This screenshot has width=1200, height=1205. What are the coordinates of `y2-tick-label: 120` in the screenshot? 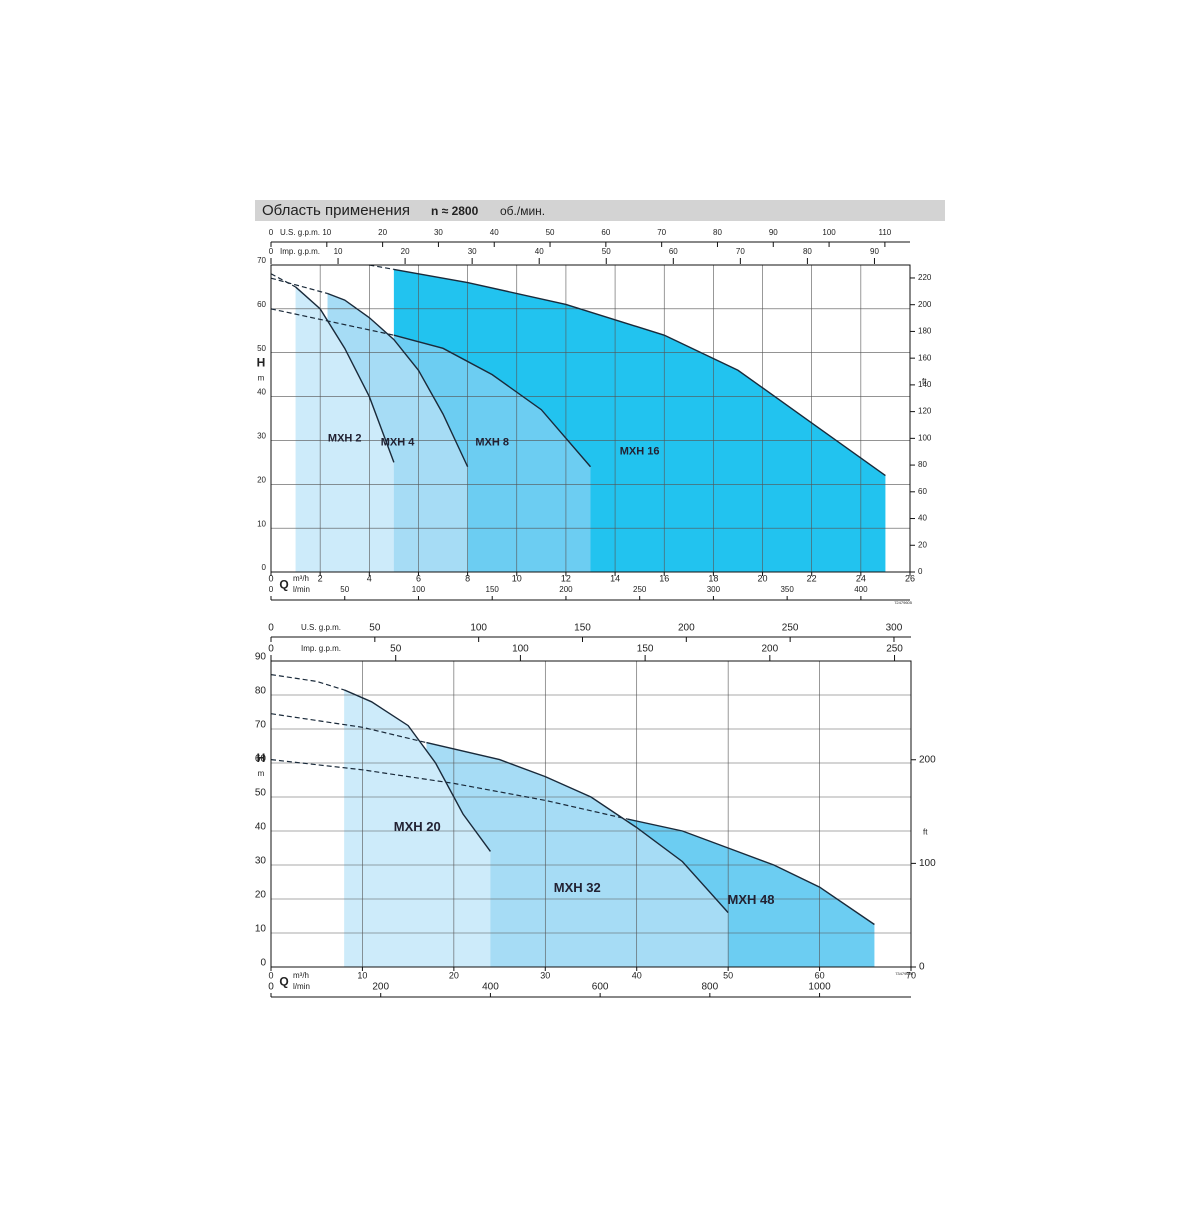 It's located at (925, 411).